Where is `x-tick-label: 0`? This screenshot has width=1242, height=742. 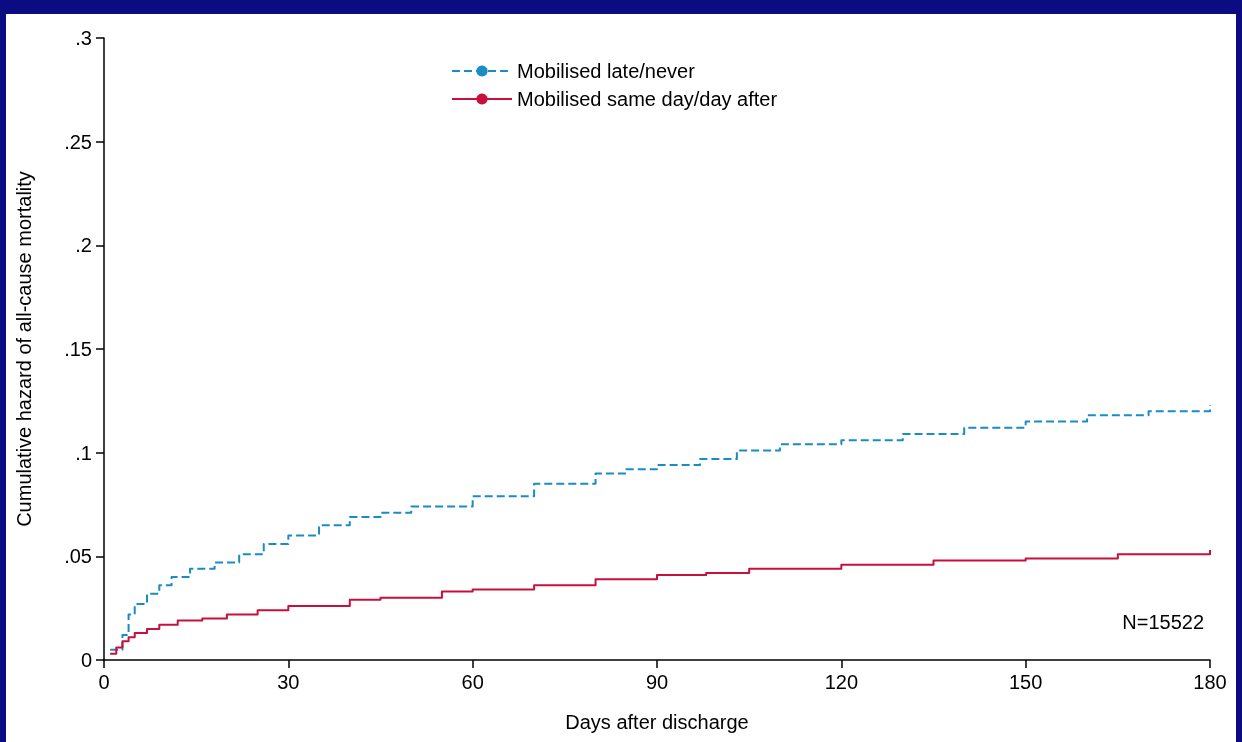 x-tick-label: 0 is located at coordinates (104, 682).